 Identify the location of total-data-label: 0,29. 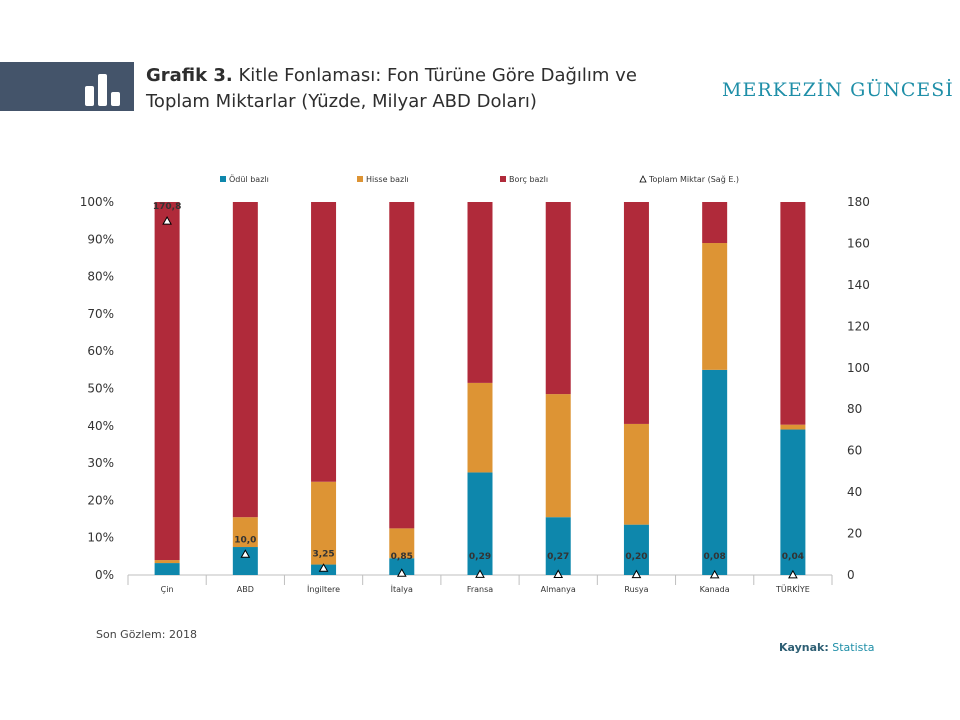
(480, 557).